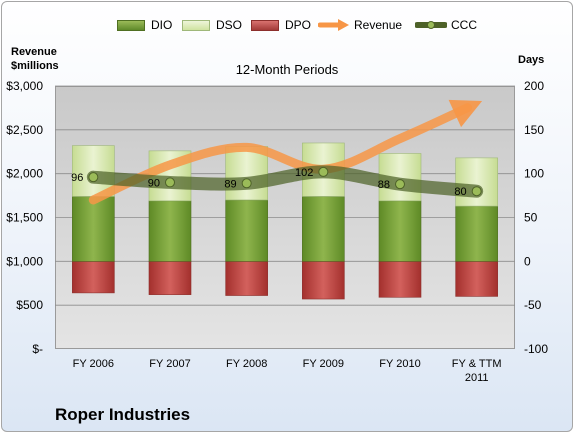 The height and width of the screenshot is (433, 574). Describe the element at coordinates (154, 183) in the screenshot. I see `ccc-data-label: 90` at that location.